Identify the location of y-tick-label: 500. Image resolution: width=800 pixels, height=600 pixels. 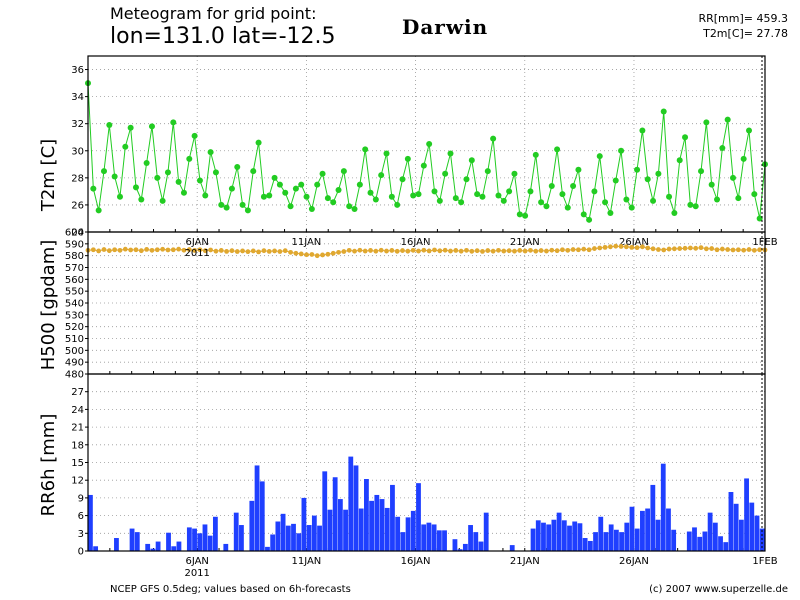
(74, 351).